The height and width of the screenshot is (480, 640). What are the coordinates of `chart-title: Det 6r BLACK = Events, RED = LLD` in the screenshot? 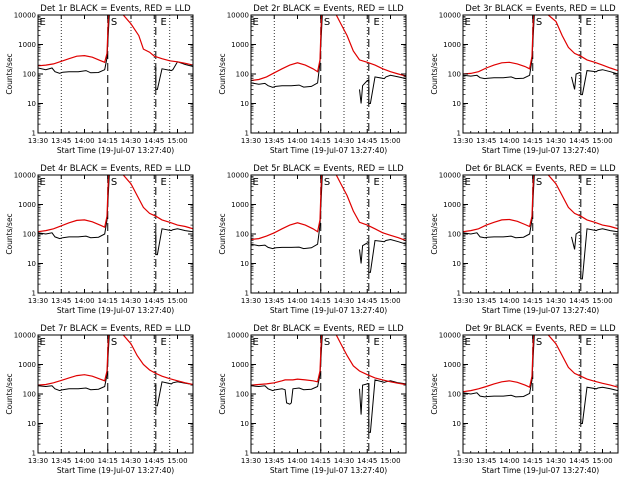 It's located at (540, 169).